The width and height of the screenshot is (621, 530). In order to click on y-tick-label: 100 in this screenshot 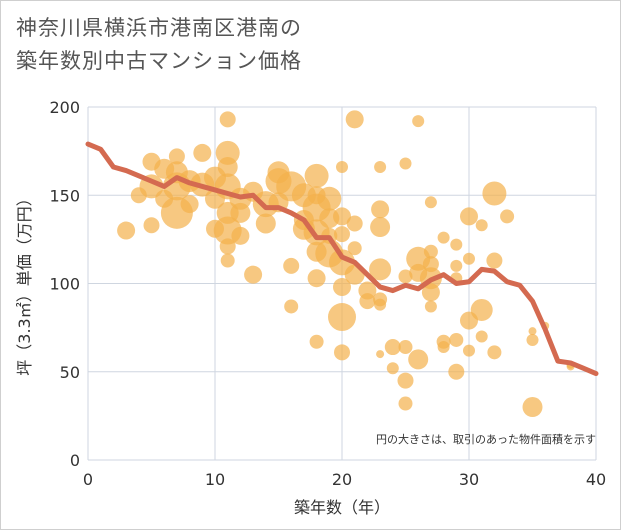, I will do `click(64, 284)`.